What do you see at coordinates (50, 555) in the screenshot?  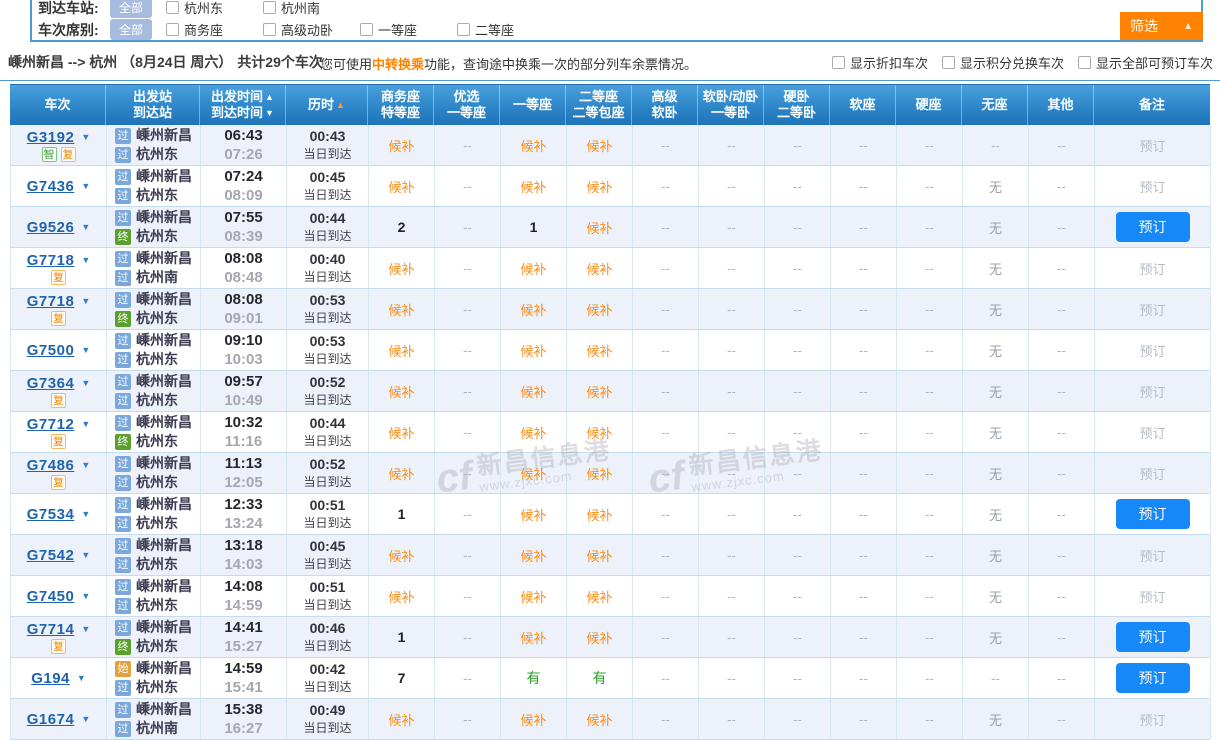 I see `train-number-link: G7542` at bounding box center [50, 555].